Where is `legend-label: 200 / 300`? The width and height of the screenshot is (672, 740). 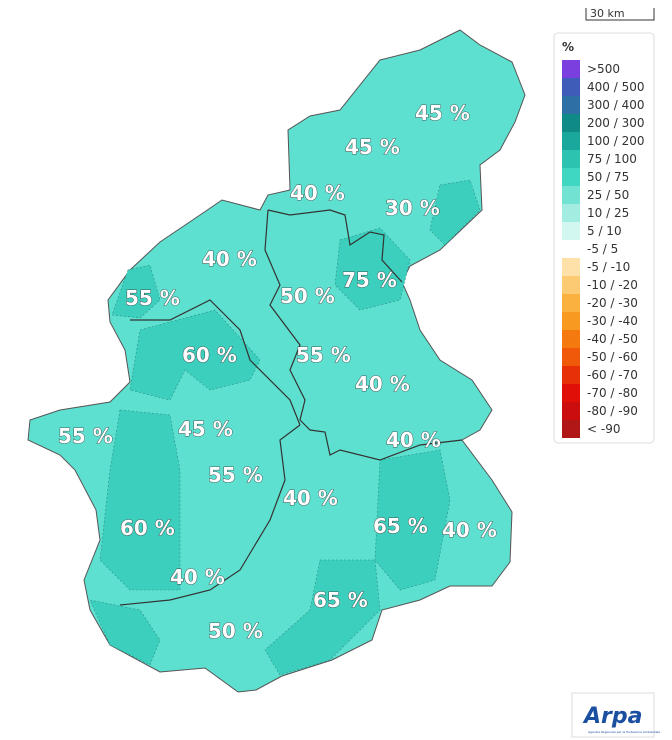 legend-label: 200 / 300 is located at coordinates (615, 123).